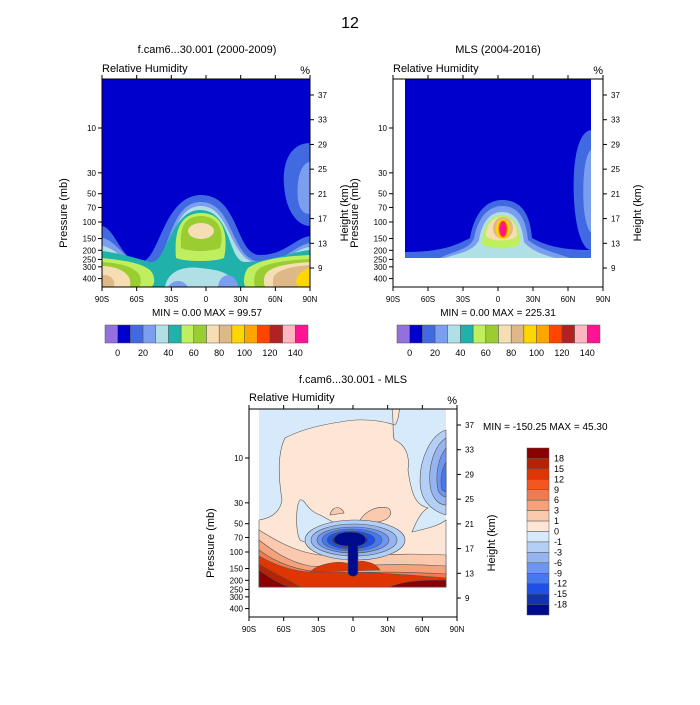  I want to click on panel3-stats: MIN = -150.25 MAX = 45.30, so click(545, 427).